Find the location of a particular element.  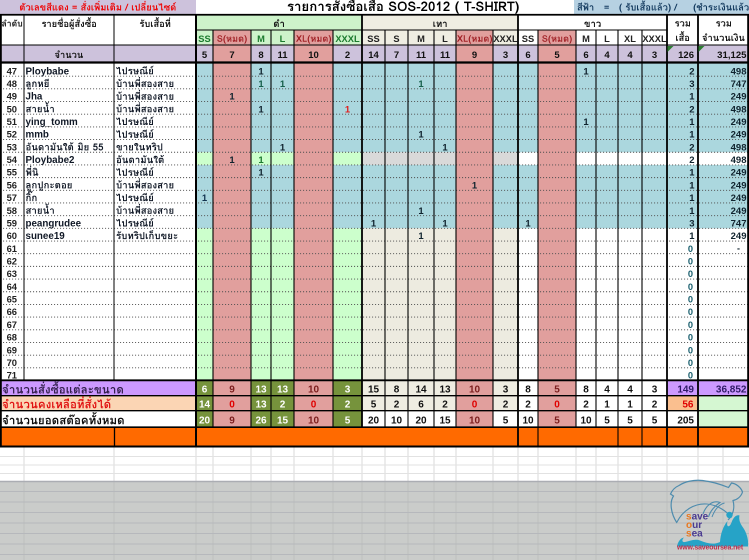

svg-text: save is located at coordinates (697, 517).